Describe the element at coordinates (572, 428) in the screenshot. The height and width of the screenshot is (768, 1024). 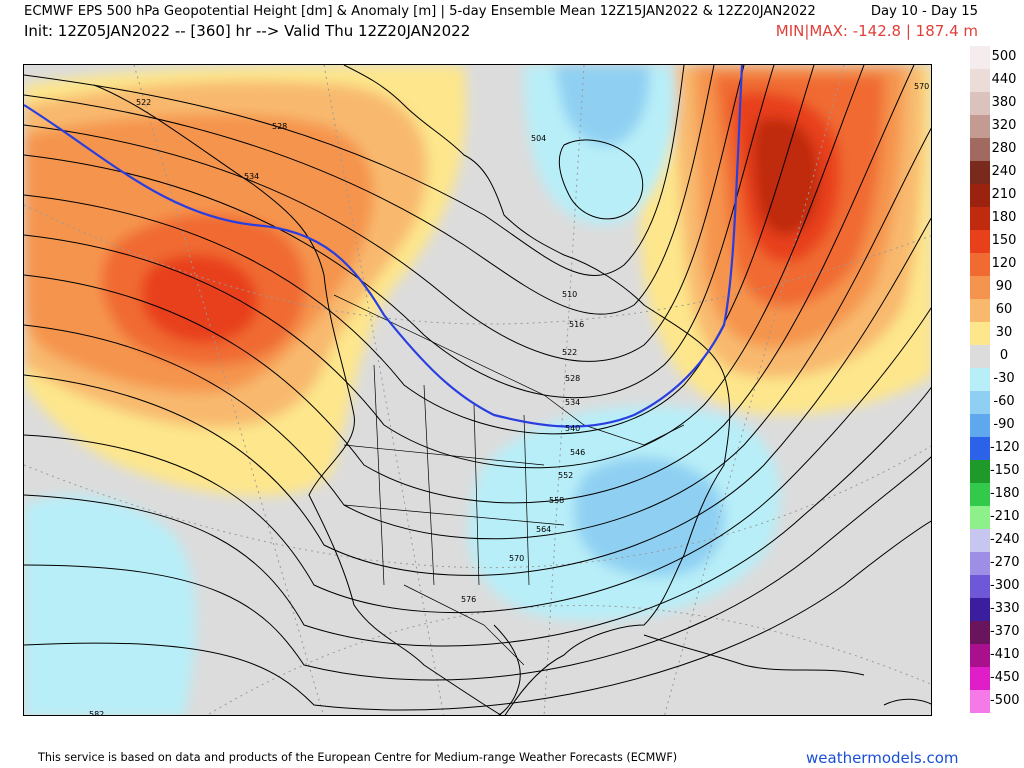
I see `contour-label: 540` at that location.